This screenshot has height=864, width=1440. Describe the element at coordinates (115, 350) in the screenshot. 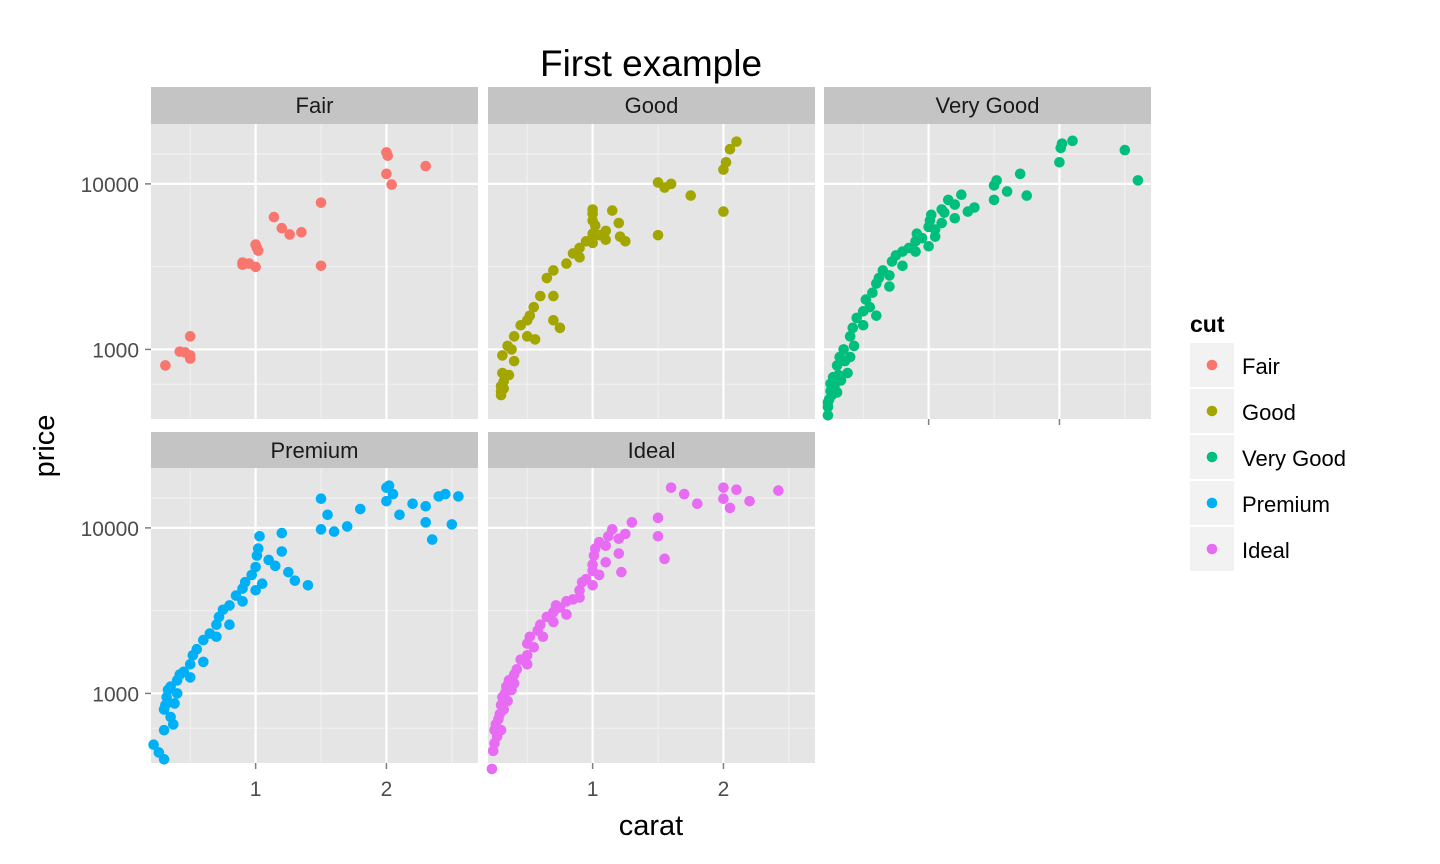

I see `y-tick-label: 1000` at that location.